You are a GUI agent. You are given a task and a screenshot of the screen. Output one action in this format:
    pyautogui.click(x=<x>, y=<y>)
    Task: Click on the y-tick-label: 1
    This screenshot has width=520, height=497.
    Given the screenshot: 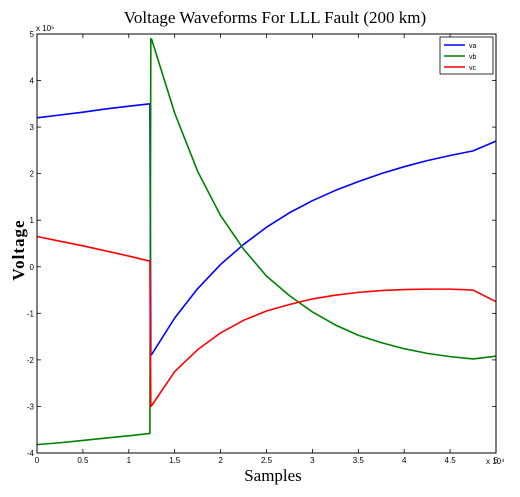 What is the action you would take?
    pyautogui.click(x=32, y=220)
    